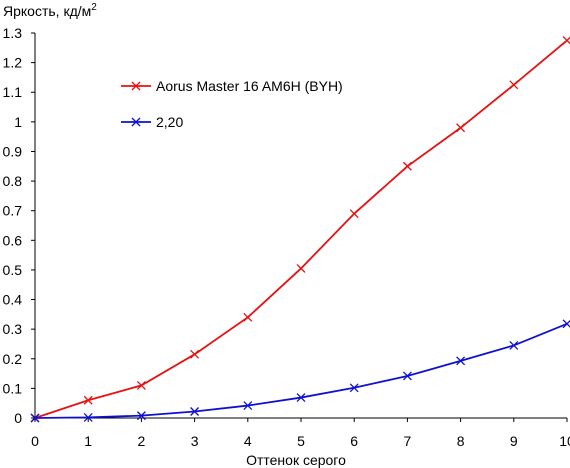  I want to click on legend-label: Aorus Master 16 AM6H (BYH), so click(249, 86).